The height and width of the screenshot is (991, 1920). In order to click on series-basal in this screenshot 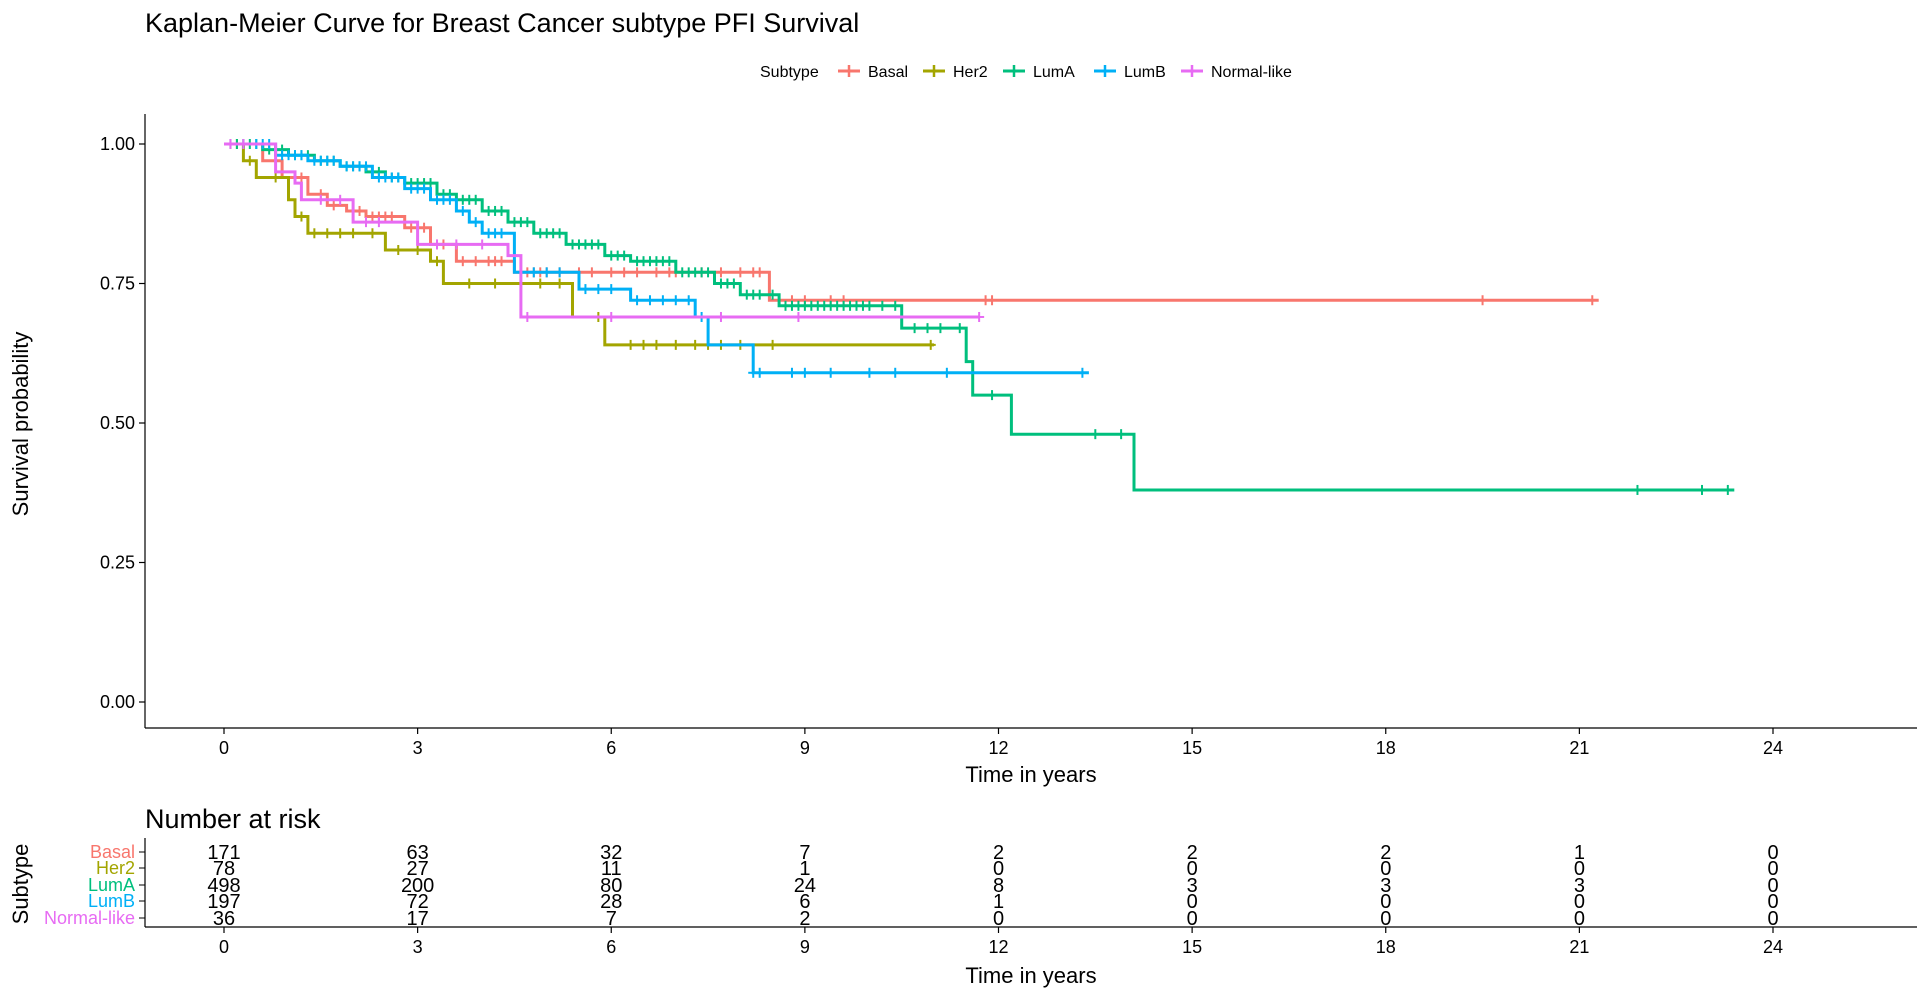, I will do `click(911, 224)`.